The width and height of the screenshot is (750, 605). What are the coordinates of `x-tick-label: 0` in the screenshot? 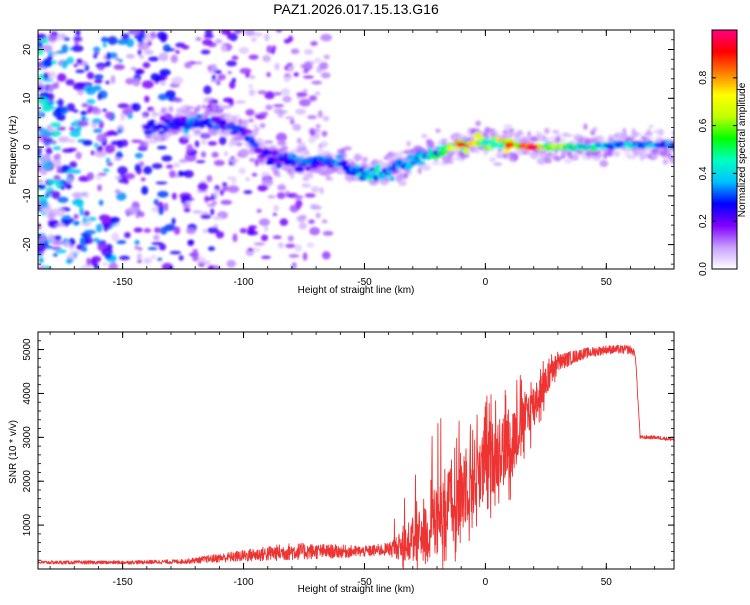 It's located at (486, 282).